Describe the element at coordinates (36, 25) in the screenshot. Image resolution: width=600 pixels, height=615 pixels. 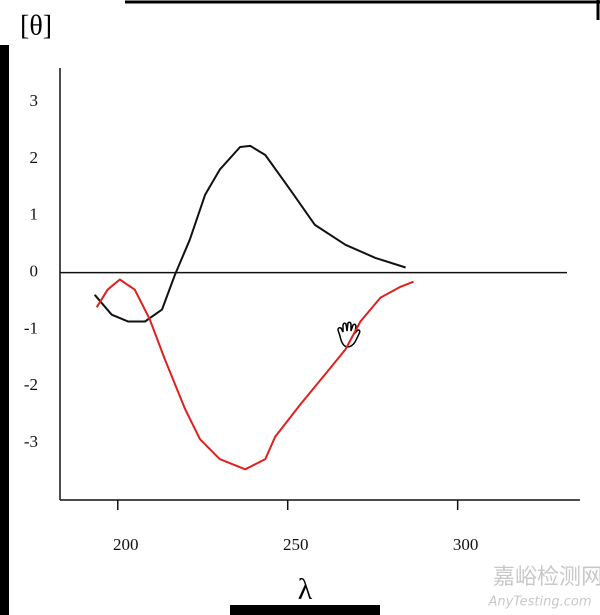
I see `y-axis-label: [θ]` at that location.